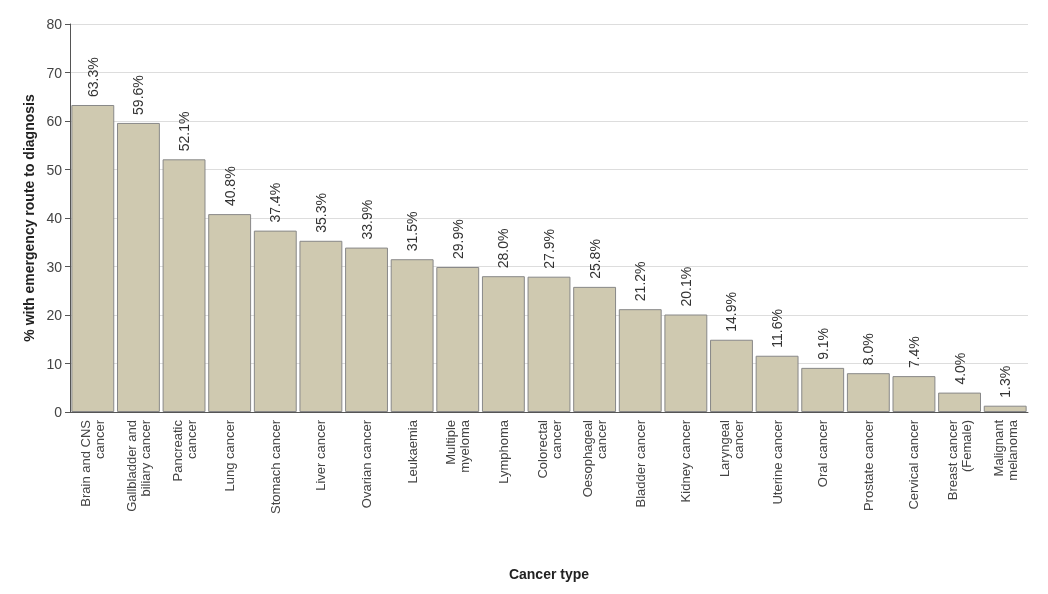 The width and height of the screenshot is (1048, 594). What do you see at coordinates (54, 266) in the screenshot?
I see `y-tick-label: 30` at bounding box center [54, 266].